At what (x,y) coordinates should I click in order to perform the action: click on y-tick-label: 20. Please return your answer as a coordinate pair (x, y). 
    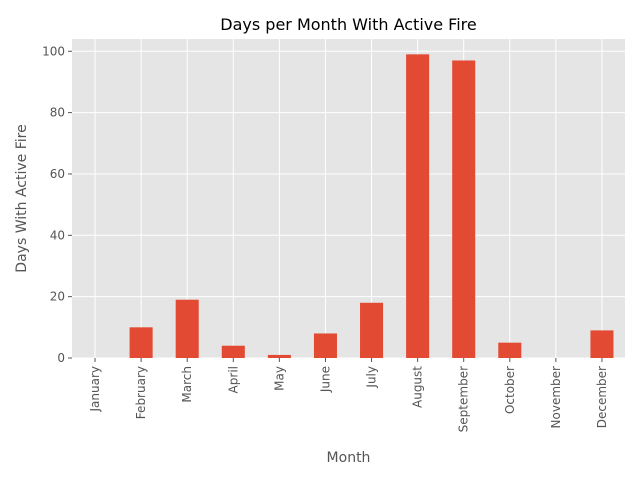
    Looking at the image, I should click on (57, 297).